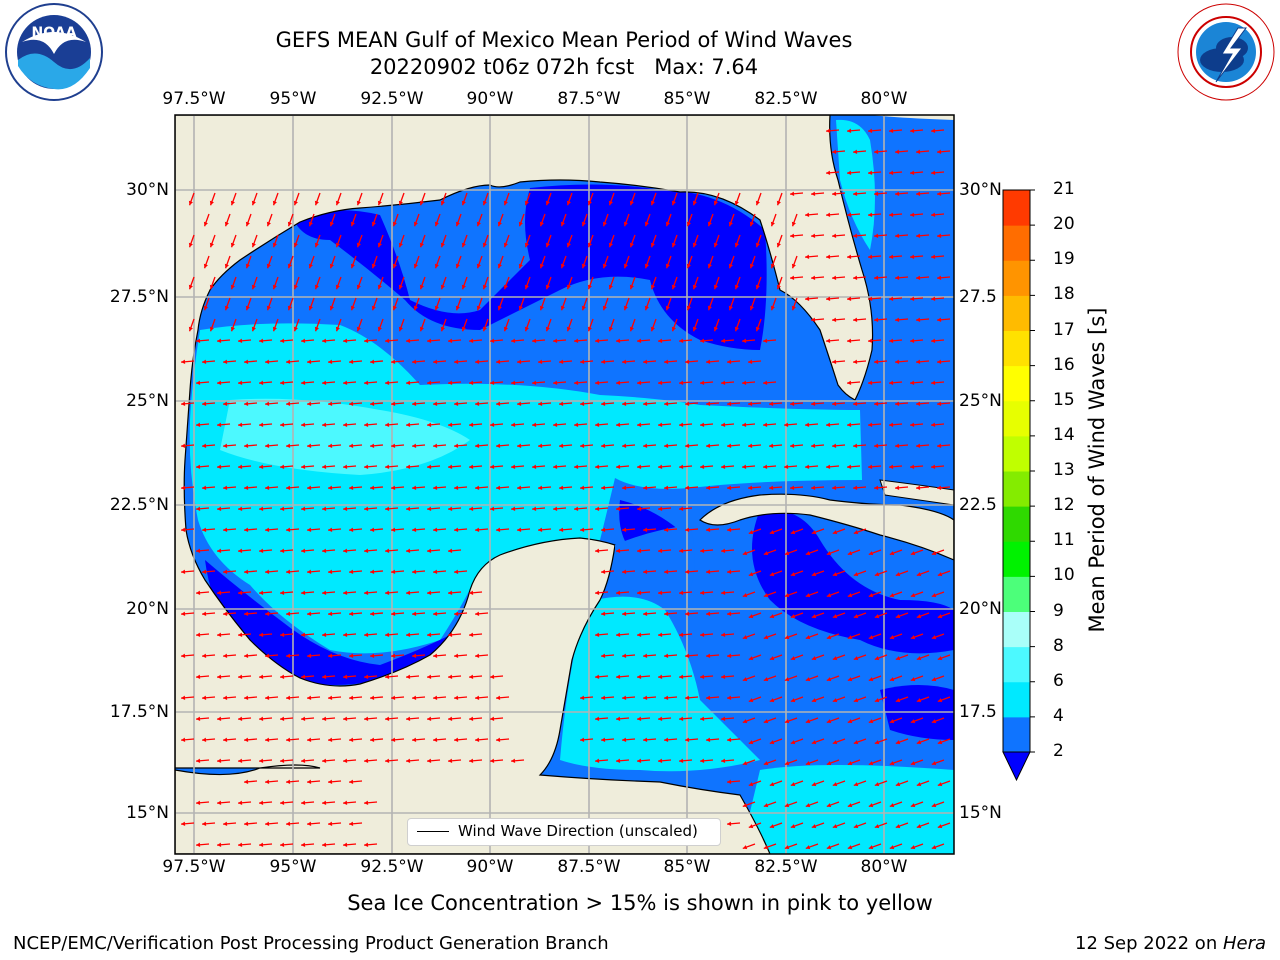 The width and height of the screenshot is (1280, 960). I want to click on lon-label-top: 87.5°W, so click(589, 99).